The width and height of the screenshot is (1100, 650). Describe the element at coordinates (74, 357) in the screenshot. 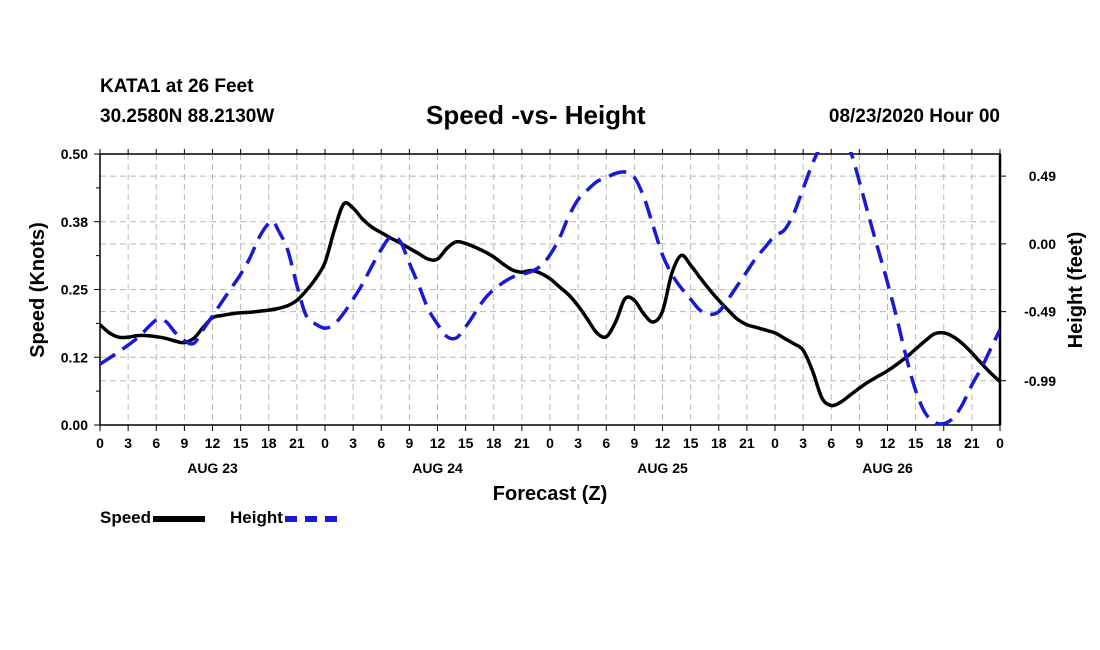

I see `y-tick-label: 0.12` at that location.